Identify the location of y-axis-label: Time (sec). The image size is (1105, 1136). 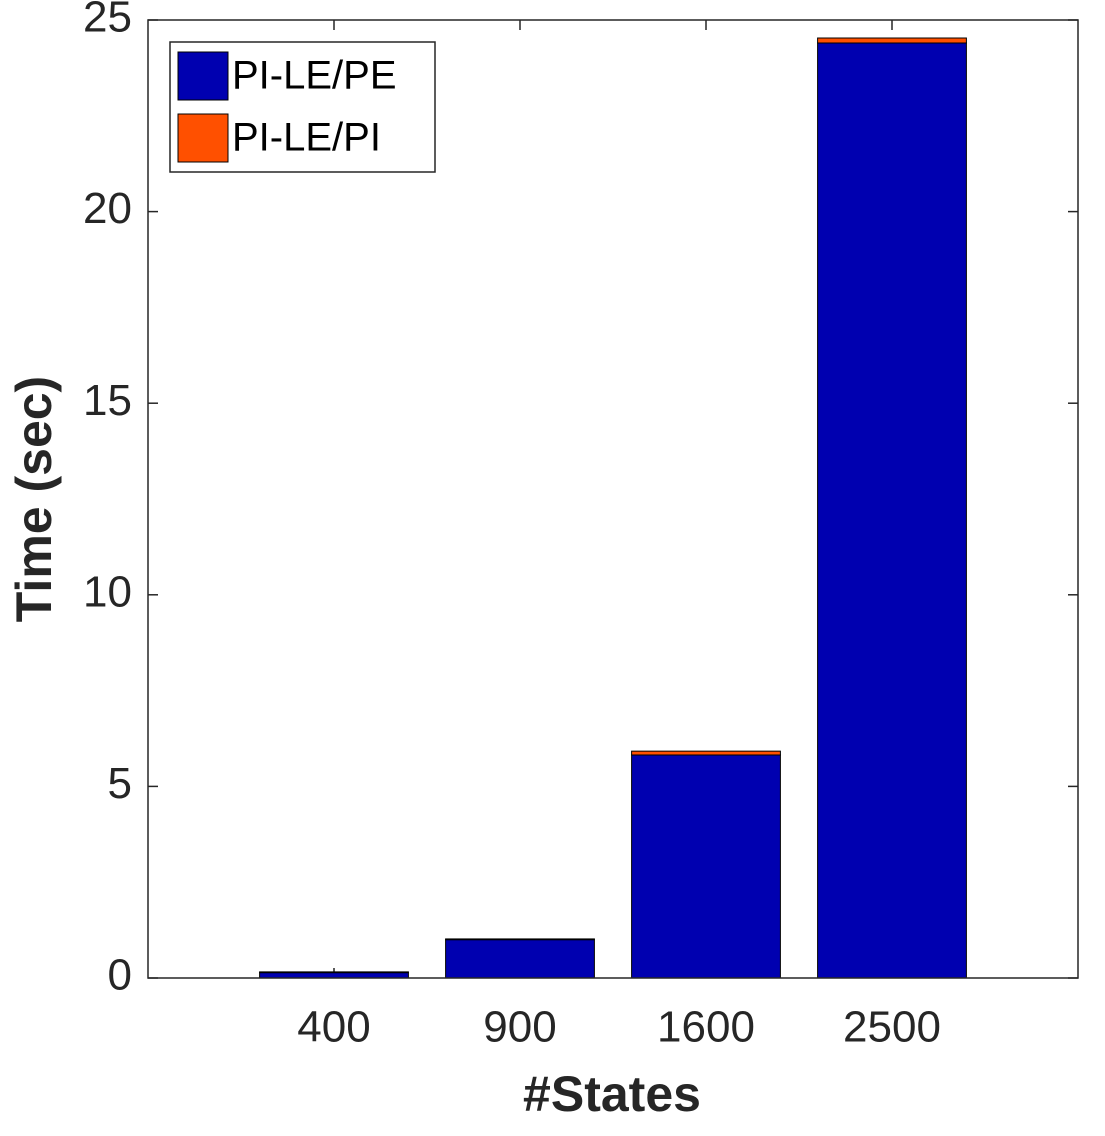
(34, 499).